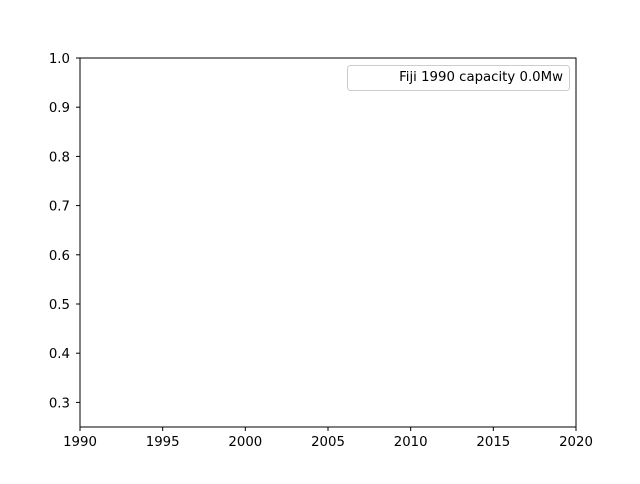  Describe the element at coordinates (59, 59) in the screenshot. I see `y-tick-label: 1.0` at that location.